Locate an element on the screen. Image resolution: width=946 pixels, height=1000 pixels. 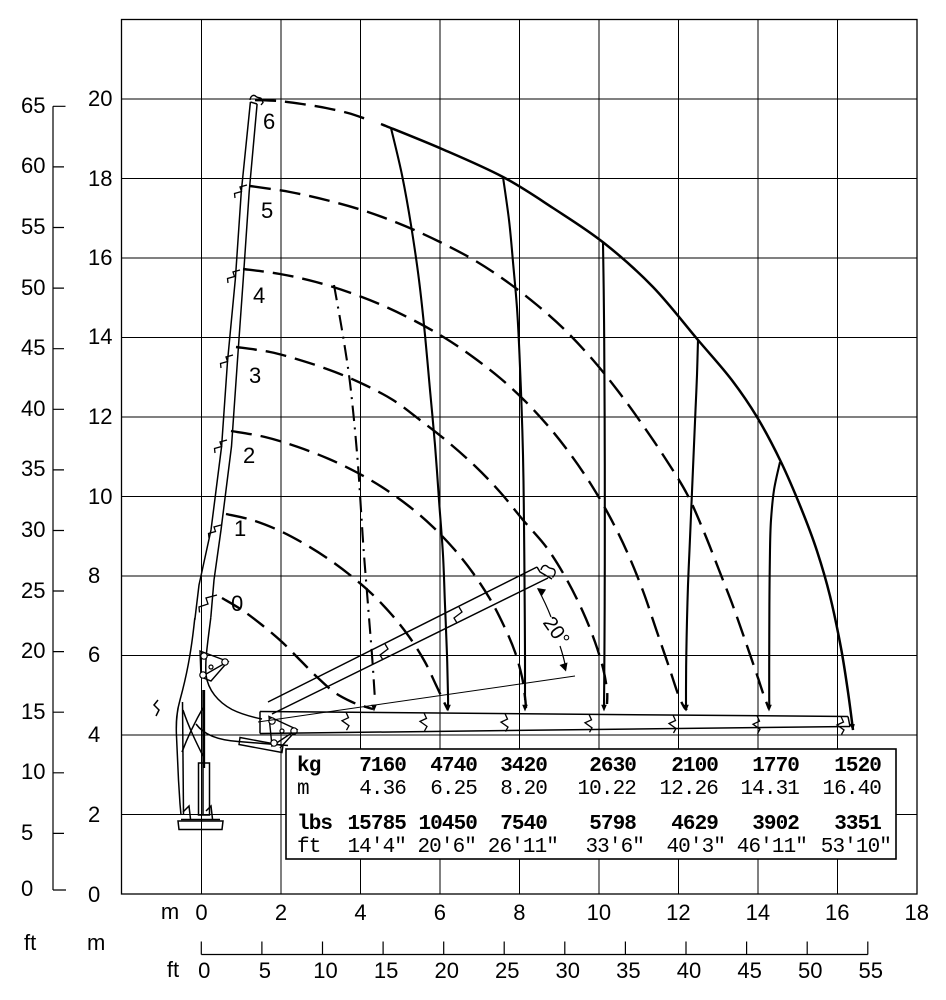
svg-text: 33'6" is located at coordinates (614, 847).